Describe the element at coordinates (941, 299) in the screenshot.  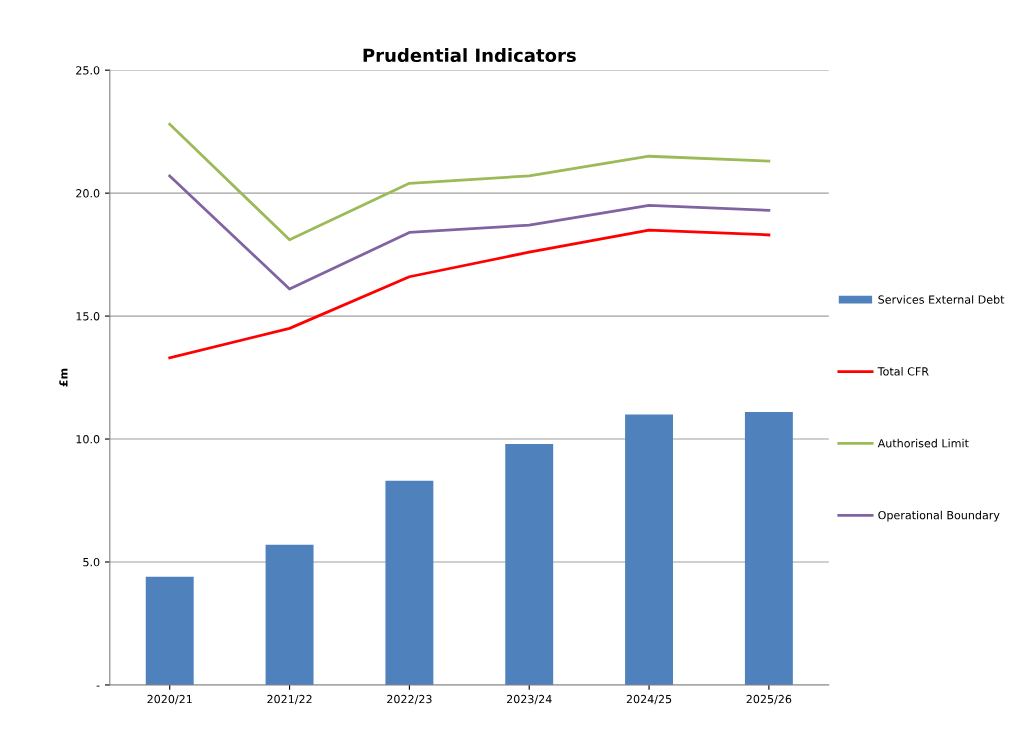
I see `legend-label: Services External Debt` at that location.